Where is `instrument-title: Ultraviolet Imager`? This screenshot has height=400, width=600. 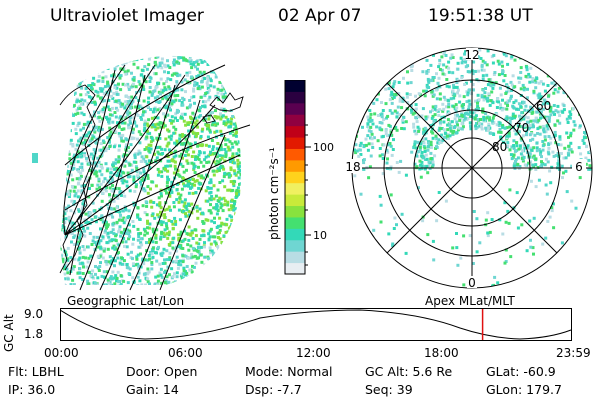 instrument-title: Ultraviolet Imager is located at coordinates (127, 16).